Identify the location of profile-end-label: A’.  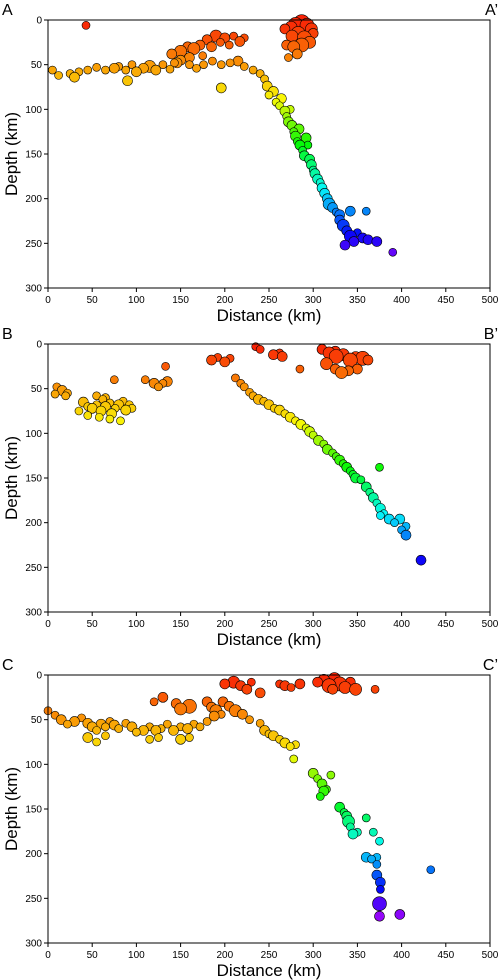
(491, 10).